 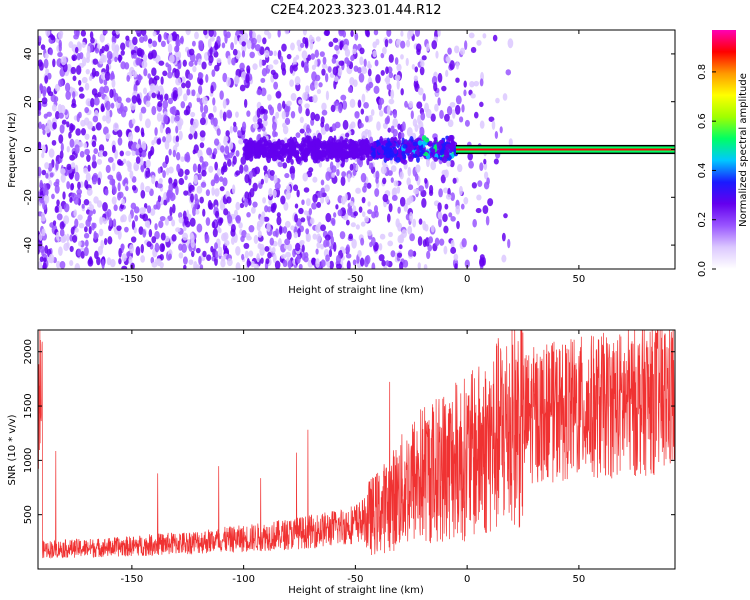 What do you see at coordinates (702, 170) in the screenshot?
I see `colorbar-tick-label: 0.4` at bounding box center [702, 170].